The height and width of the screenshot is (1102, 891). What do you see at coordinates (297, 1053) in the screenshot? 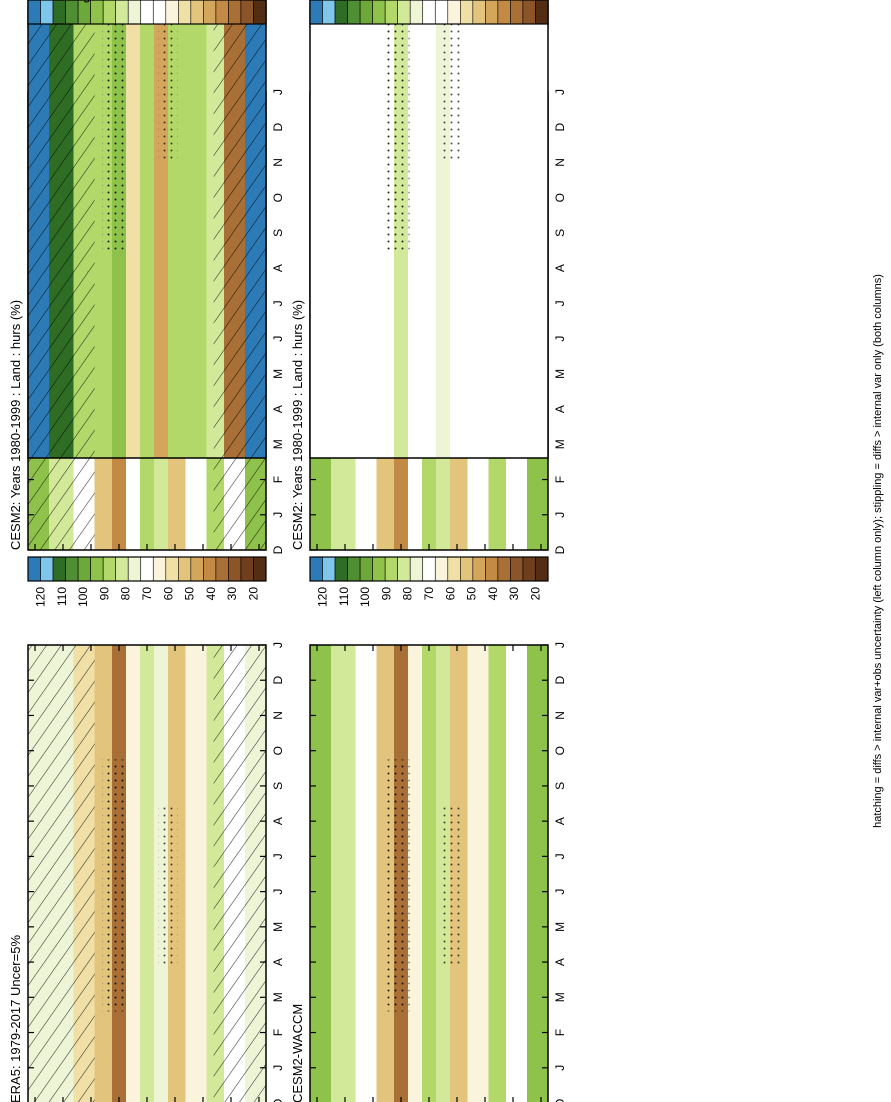
I see `panel-title: CESM2-WACCM` at bounding box center [297, 1053].